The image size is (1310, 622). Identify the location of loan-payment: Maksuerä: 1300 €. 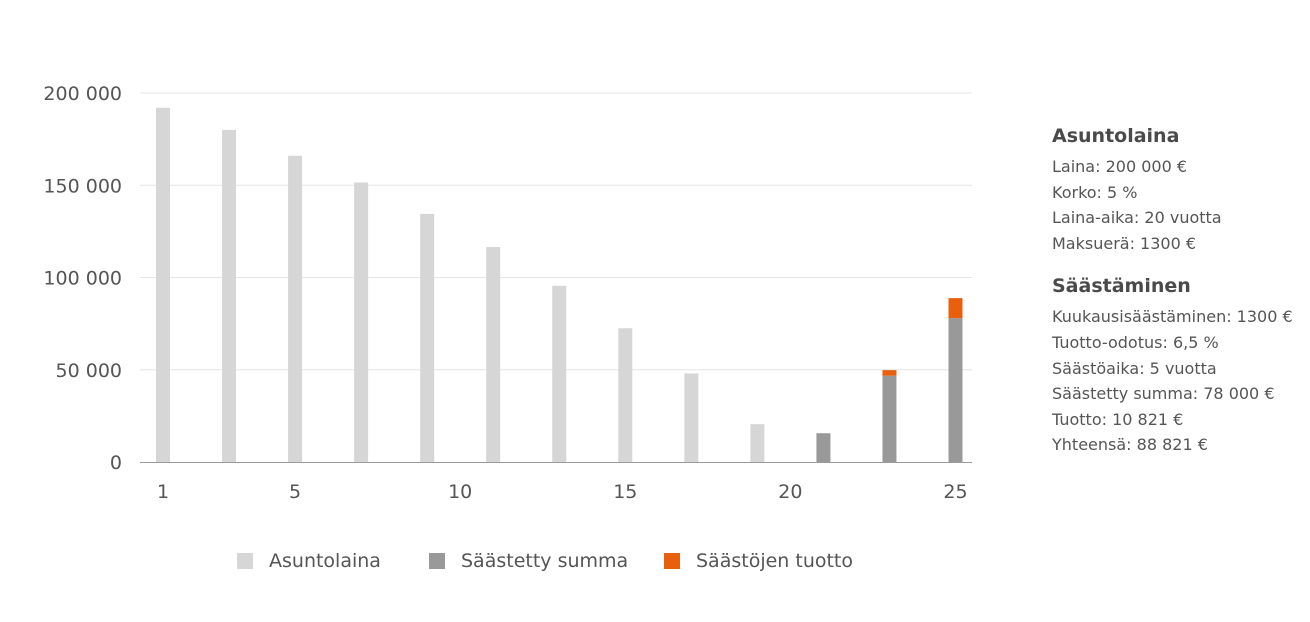
(1124, 243).